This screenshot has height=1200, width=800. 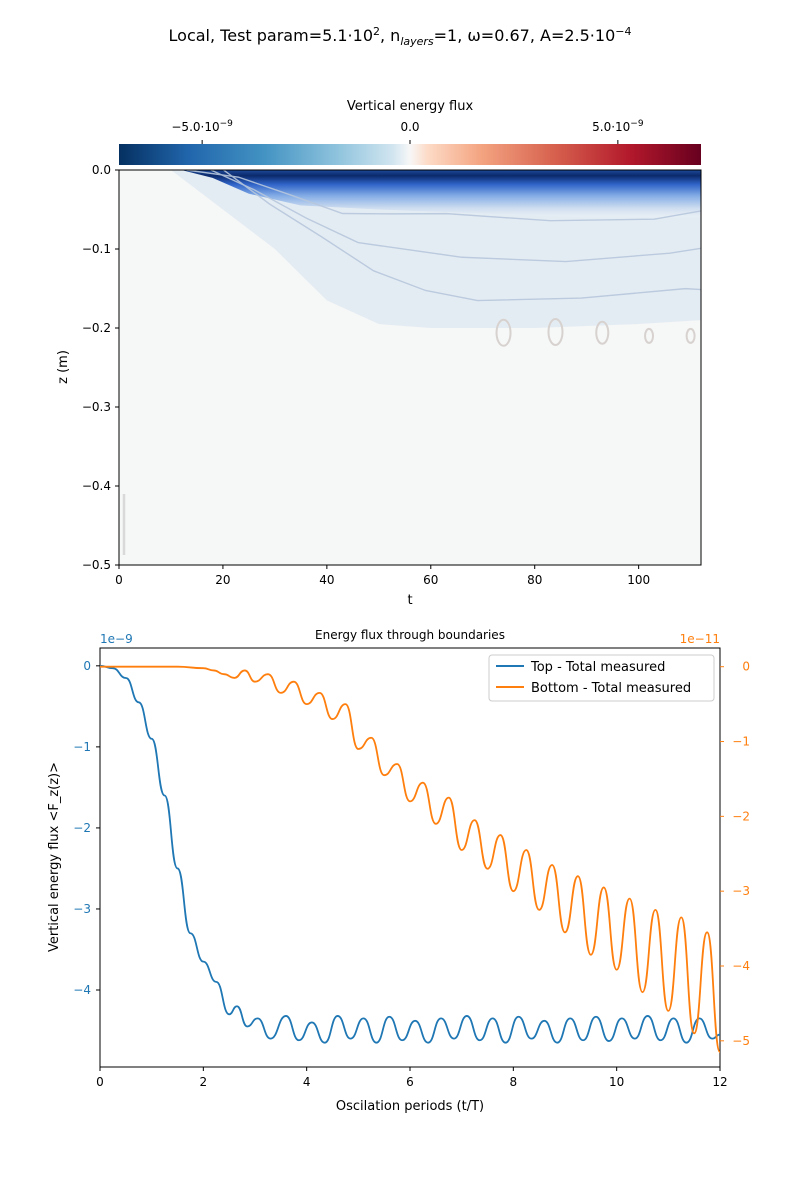 I want to click on heatmap-xlabel: t, so click(x=409, y=600).